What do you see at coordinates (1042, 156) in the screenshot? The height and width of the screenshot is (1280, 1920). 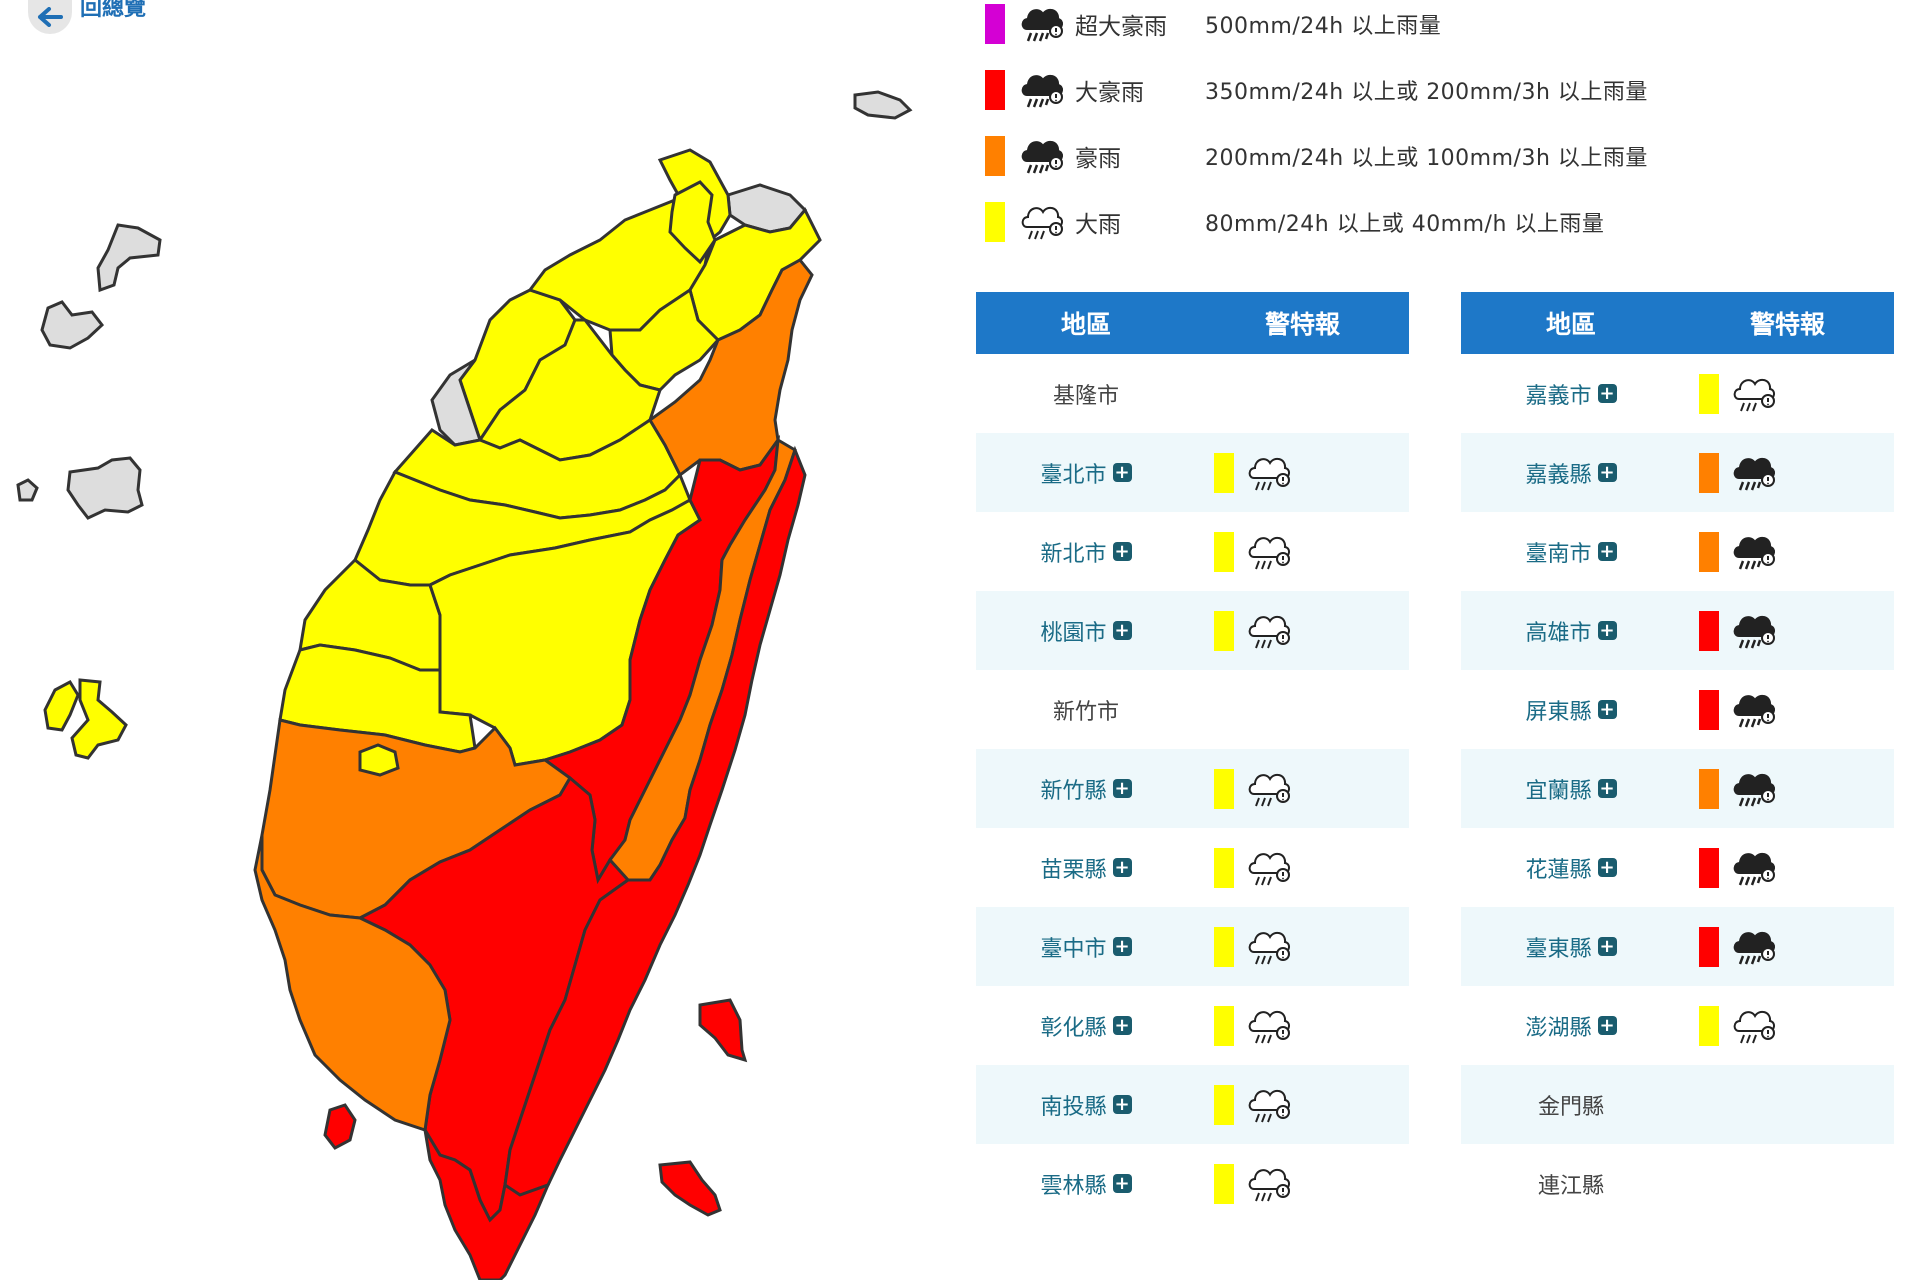 I see `very-heavy-rain-icon` at bounding box center [1042, 156].